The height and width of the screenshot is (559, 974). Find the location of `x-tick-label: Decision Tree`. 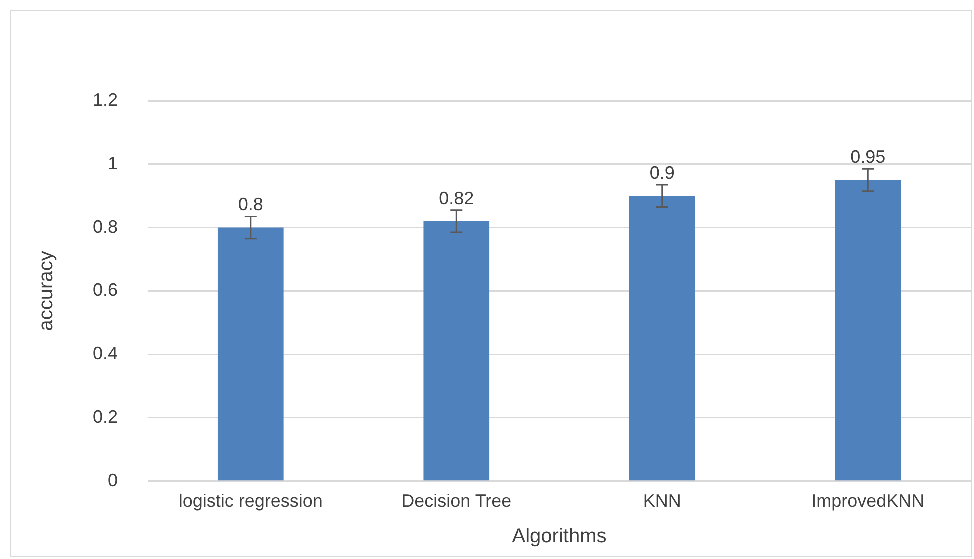

x-tick-label: Decision Tree is located at coordinates (457, 501).